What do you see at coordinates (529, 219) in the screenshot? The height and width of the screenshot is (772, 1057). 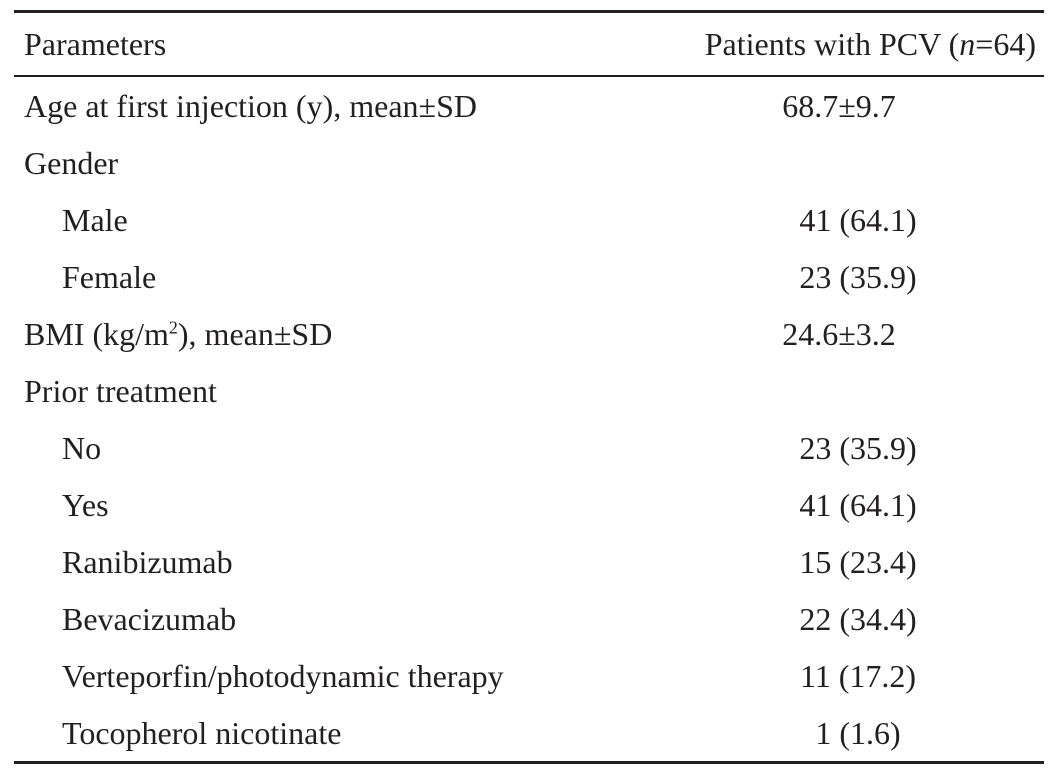 I see `table-row-male: Male 41 (64.1)` at bounding box center [529, 219].